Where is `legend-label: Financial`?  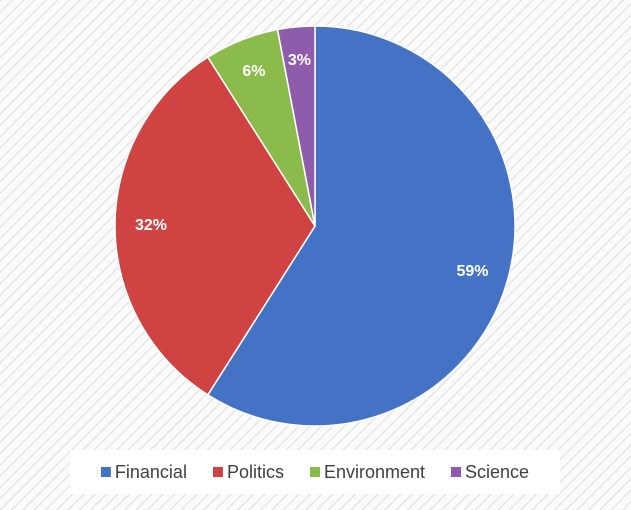 legend-label: Financial is located at coordinates (151, 472).